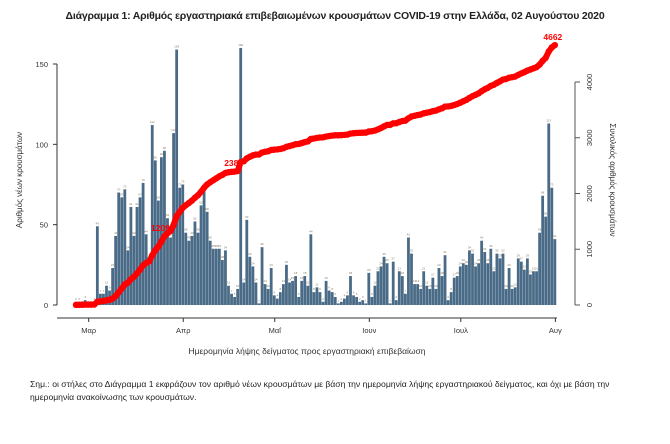  I want to click on bar-value-label: 30, so click(384, 254).